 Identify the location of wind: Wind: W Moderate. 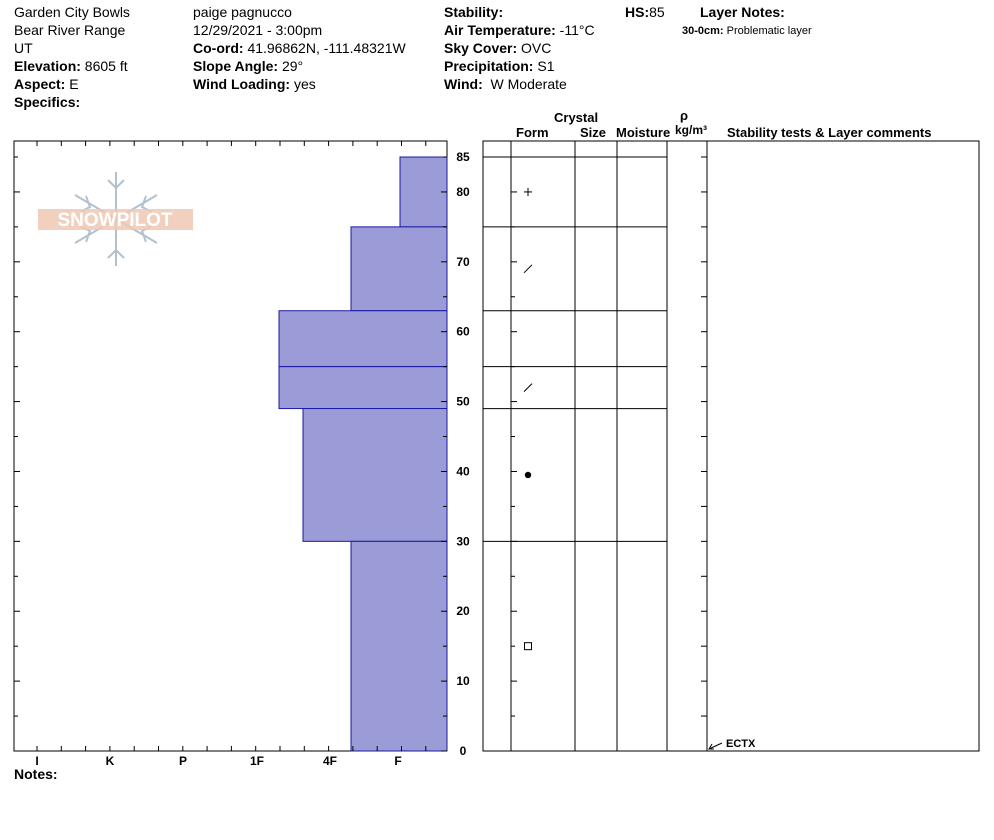
(505, 84).